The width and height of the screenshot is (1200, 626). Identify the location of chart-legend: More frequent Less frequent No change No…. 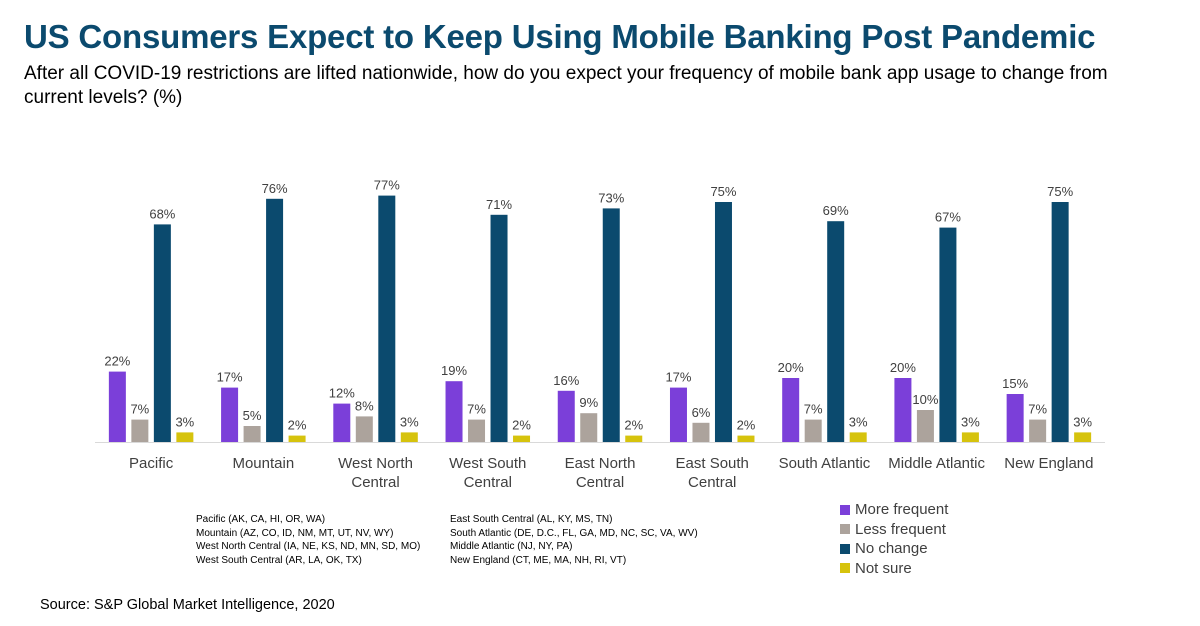
(894, 539).